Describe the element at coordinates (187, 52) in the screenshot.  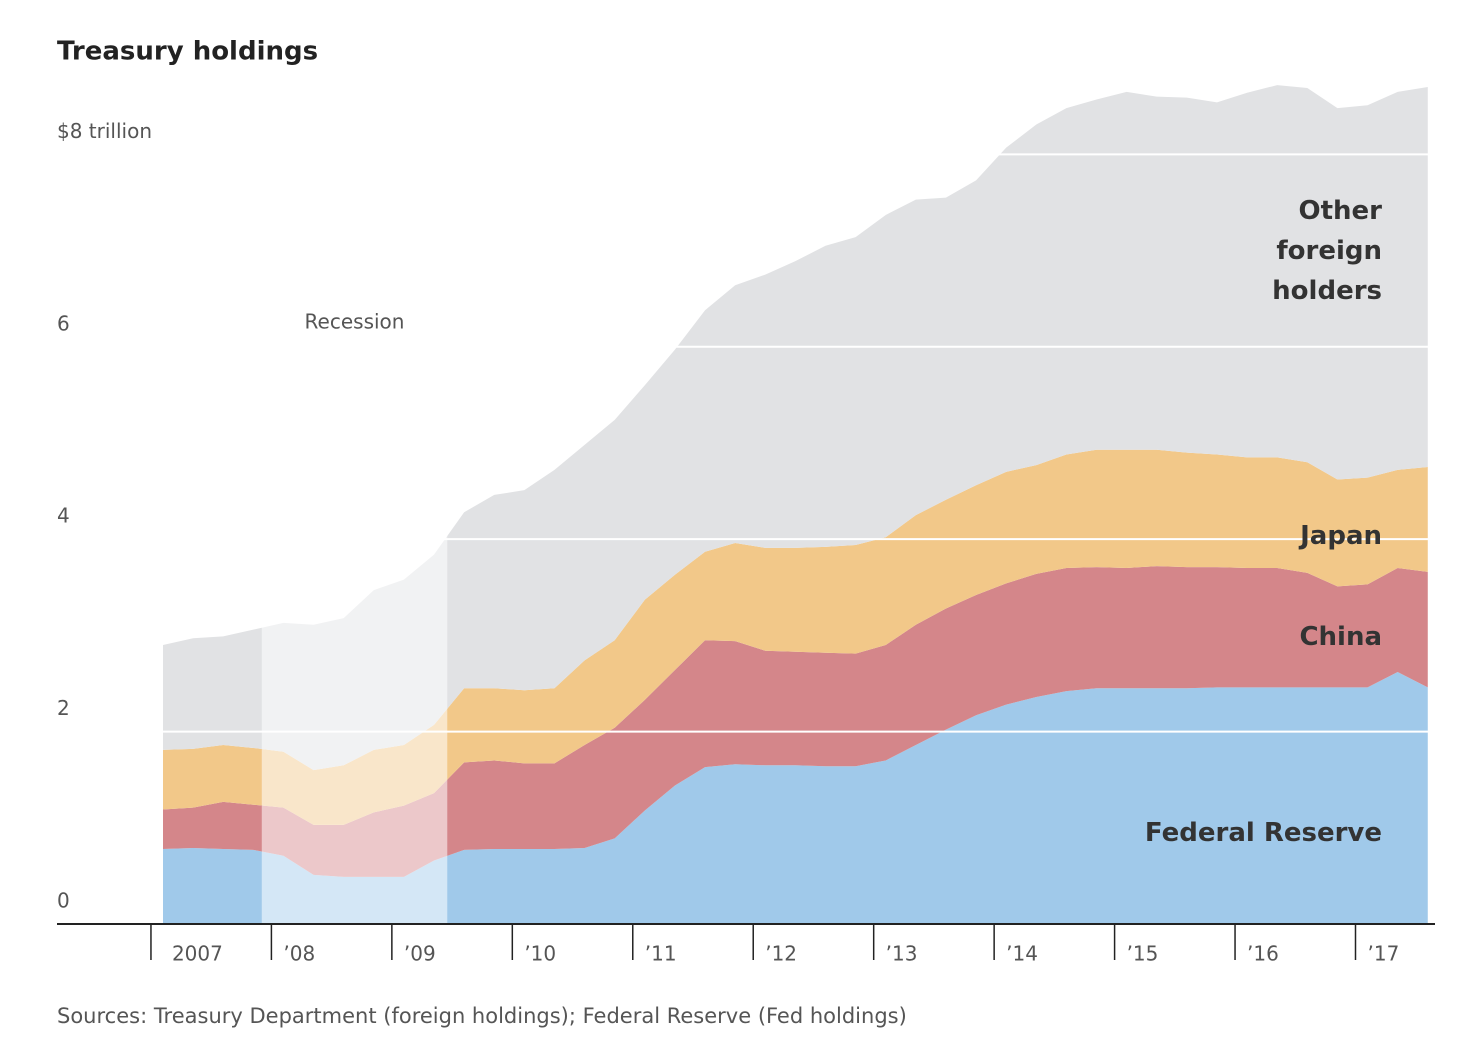
I see `chart-title: Treasury holdings` at that location.